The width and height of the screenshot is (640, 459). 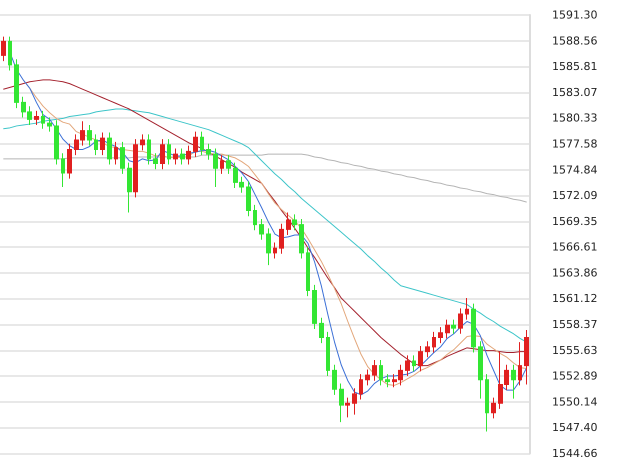 What do you see at coordinates (575, 15) in the screenshot?
I see `y-tick-label: 1591.30` at bounding box center [575, 15].